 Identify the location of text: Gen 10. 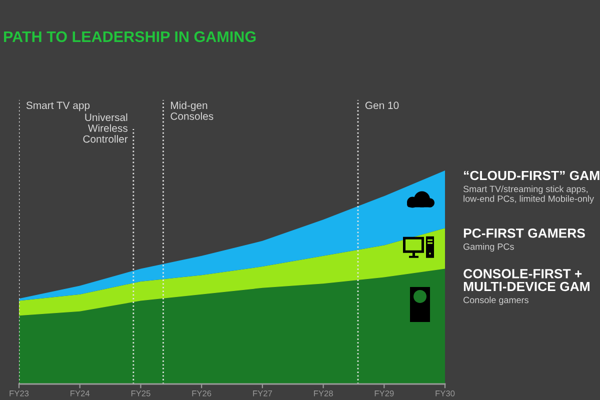
(382, 106).